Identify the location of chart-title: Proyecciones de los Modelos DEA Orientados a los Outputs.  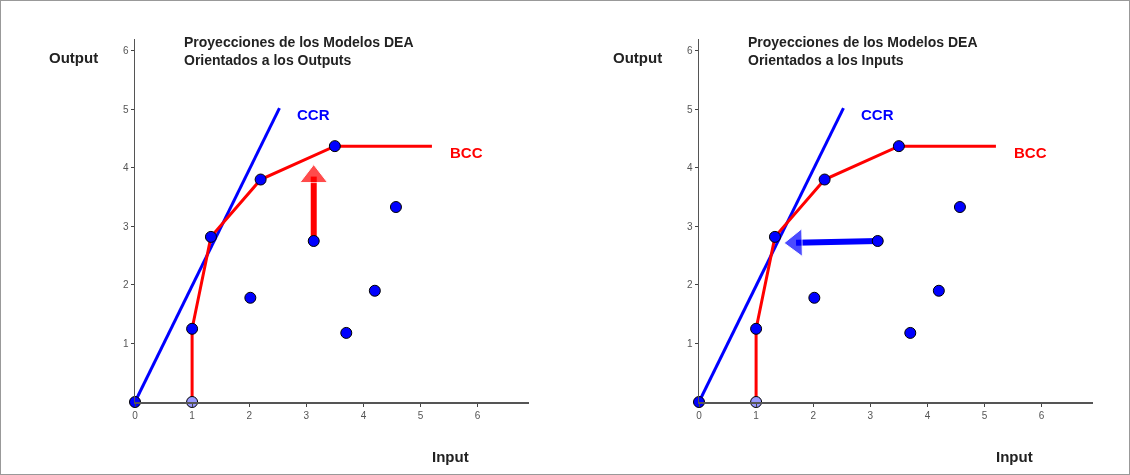
(299, 51).